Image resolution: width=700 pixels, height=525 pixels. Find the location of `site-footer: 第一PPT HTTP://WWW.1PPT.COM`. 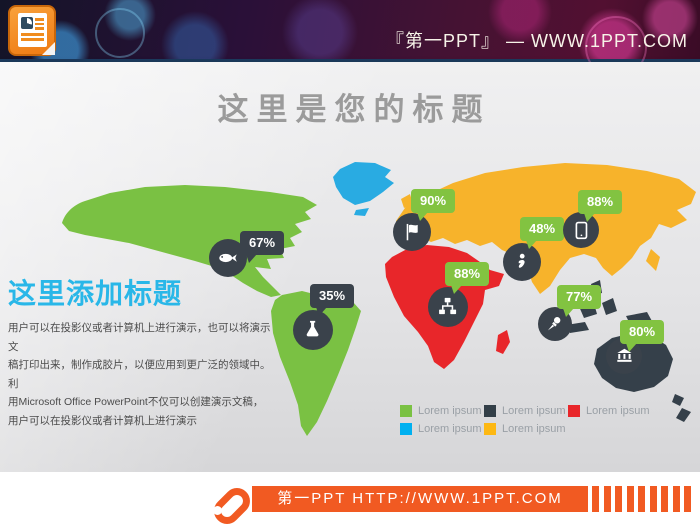

site-footer: 第一PPT HTTP://WWW.1PPT.COM is located at coordinates (350, 498).